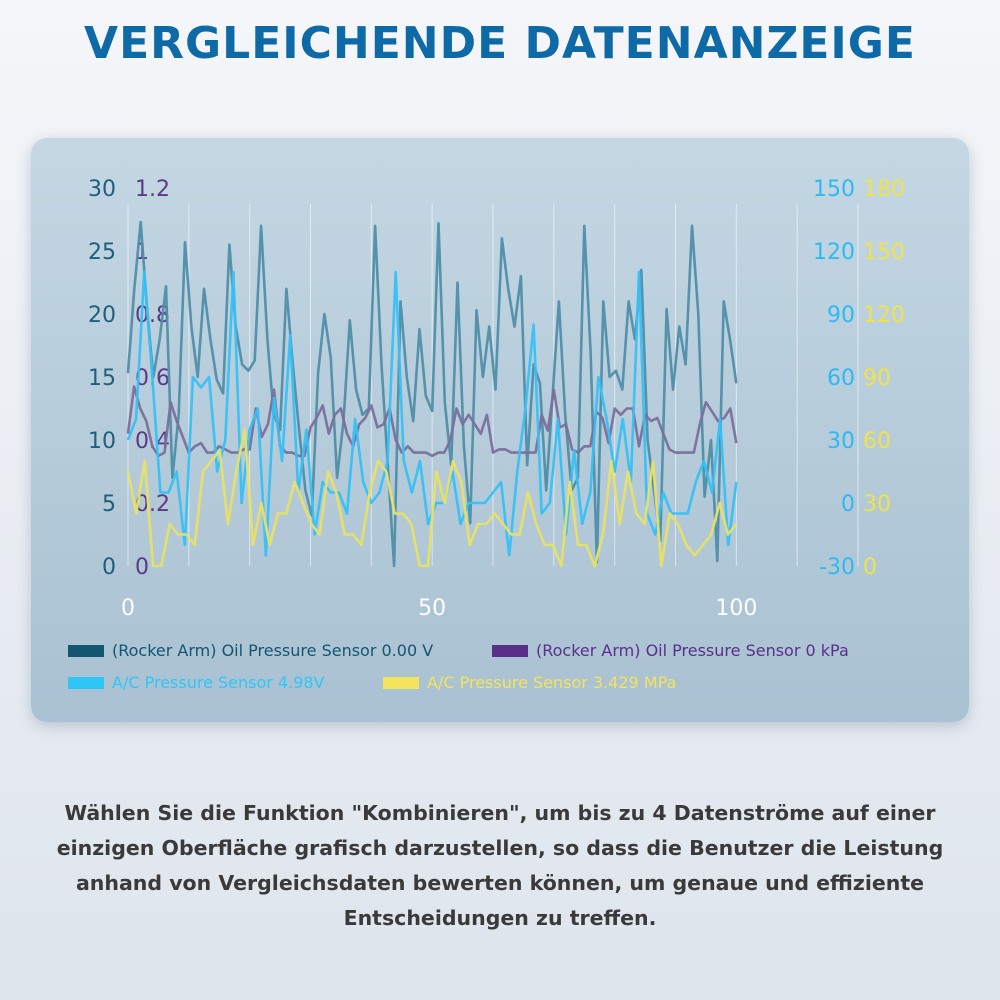 This screenshot has height=1000, width=1000. What do you see at coordinates (128, 608) in the screenshot?
I see `x-tick-label: 0` at bounding box center [128, 608].